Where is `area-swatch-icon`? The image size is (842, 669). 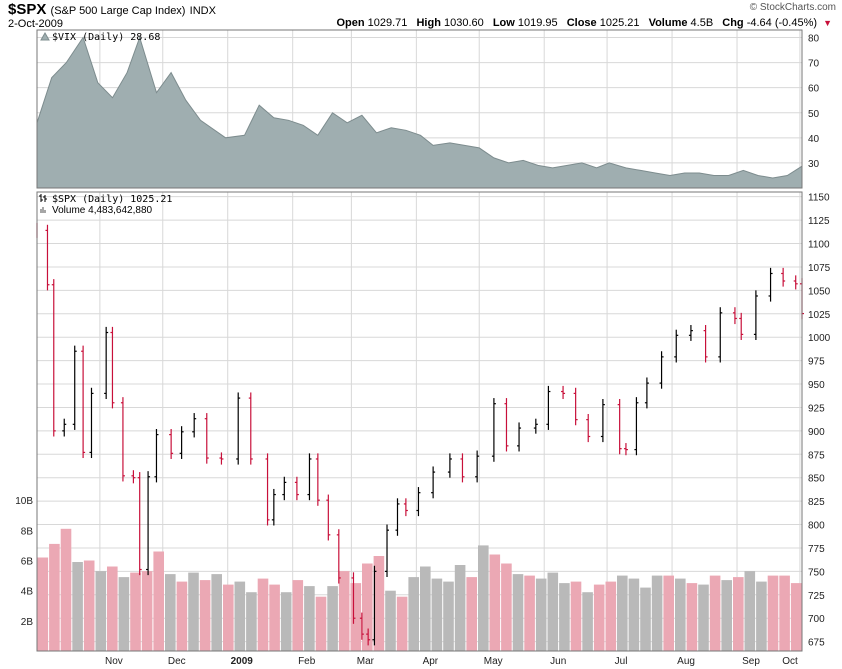 area-swatch-icon is located at coordinates (45, 36).